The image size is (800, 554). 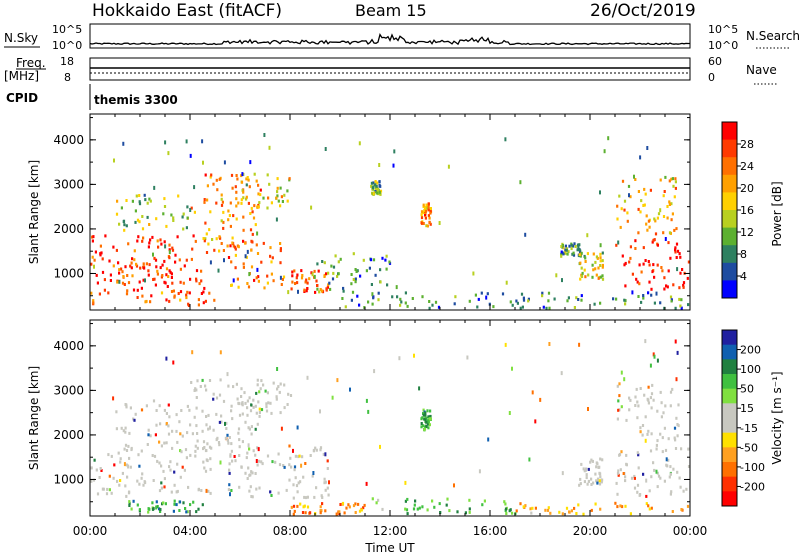 I want to click on freq-tick-top: 18, so click(x=67, y=61).